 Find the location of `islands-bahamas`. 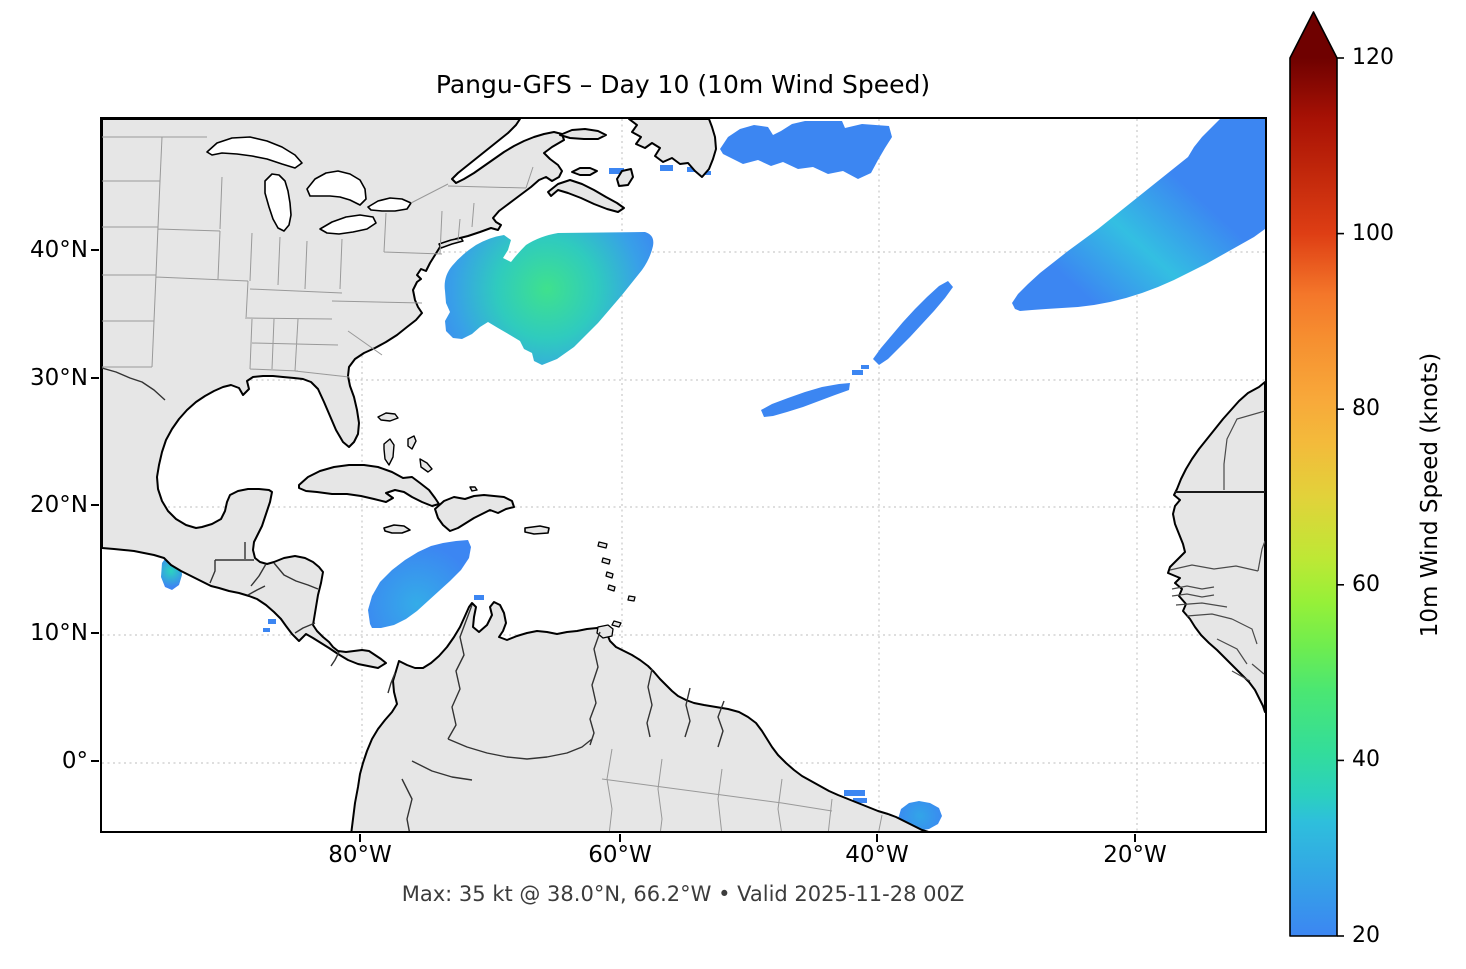

islands-bahamas is located at coordinates (427, 452).